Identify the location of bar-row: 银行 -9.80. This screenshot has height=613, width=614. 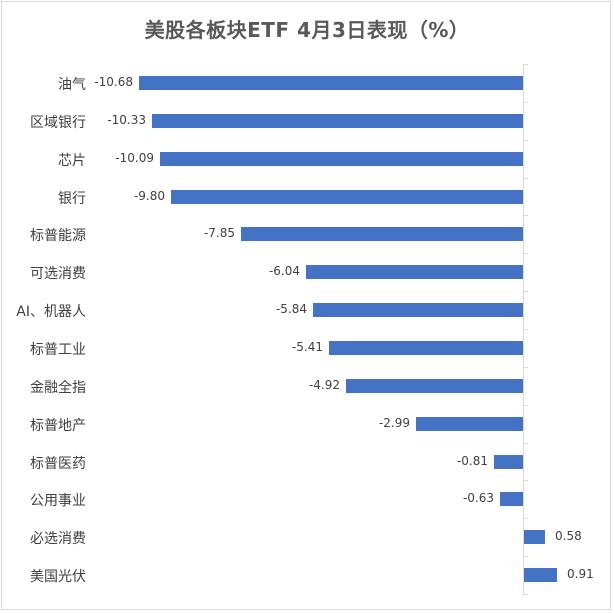
(307, 197).